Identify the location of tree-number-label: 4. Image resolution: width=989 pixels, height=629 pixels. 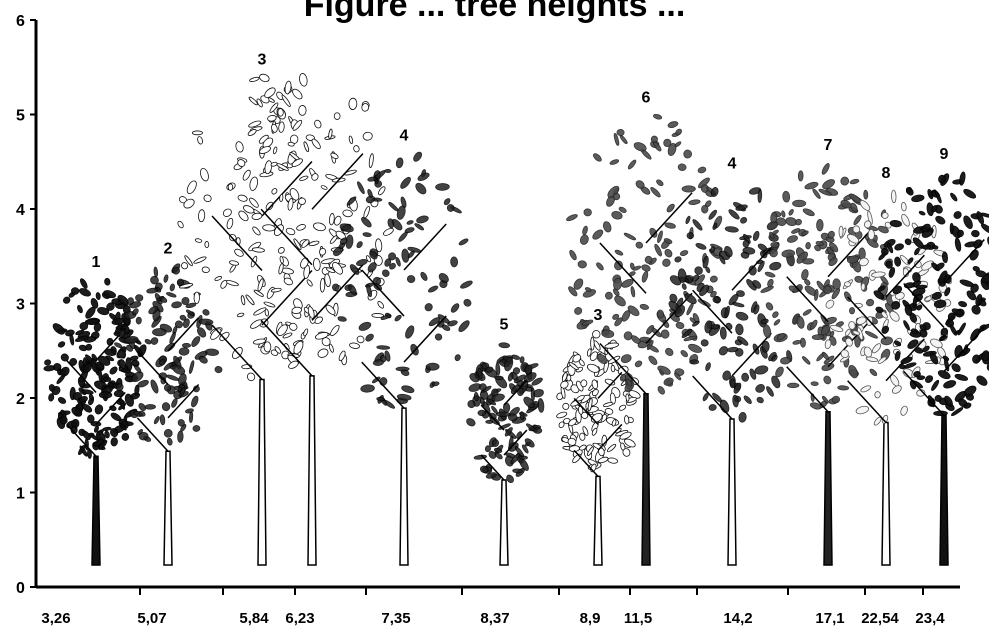
(404, 135).